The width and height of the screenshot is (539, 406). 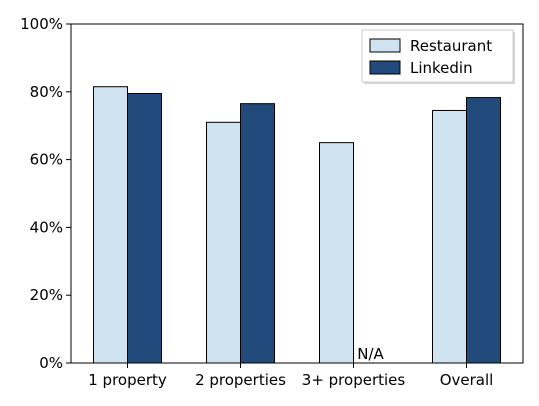 What do you see at coordinates (354, 380) in the screenshot?
I see `x-tick-label: 3+ properties` at bounding box center [354, 380].